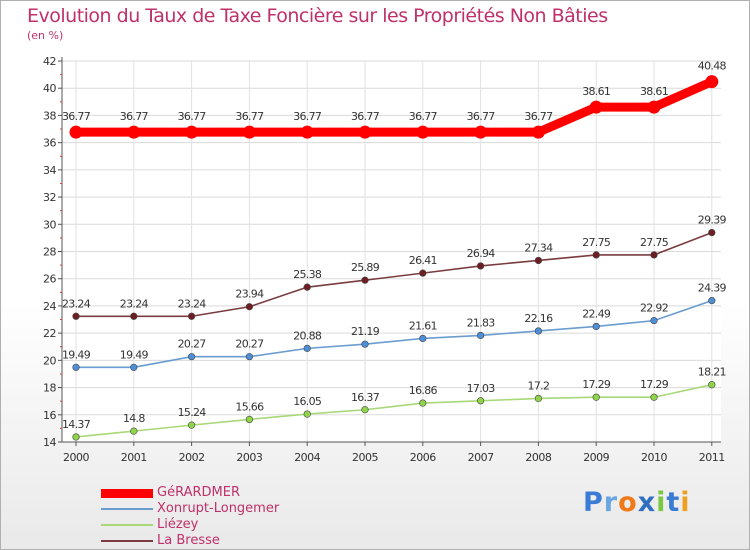  Describe the element at coordinates (127, 509) in the screenshot. I see `legend-swatch` at that location.